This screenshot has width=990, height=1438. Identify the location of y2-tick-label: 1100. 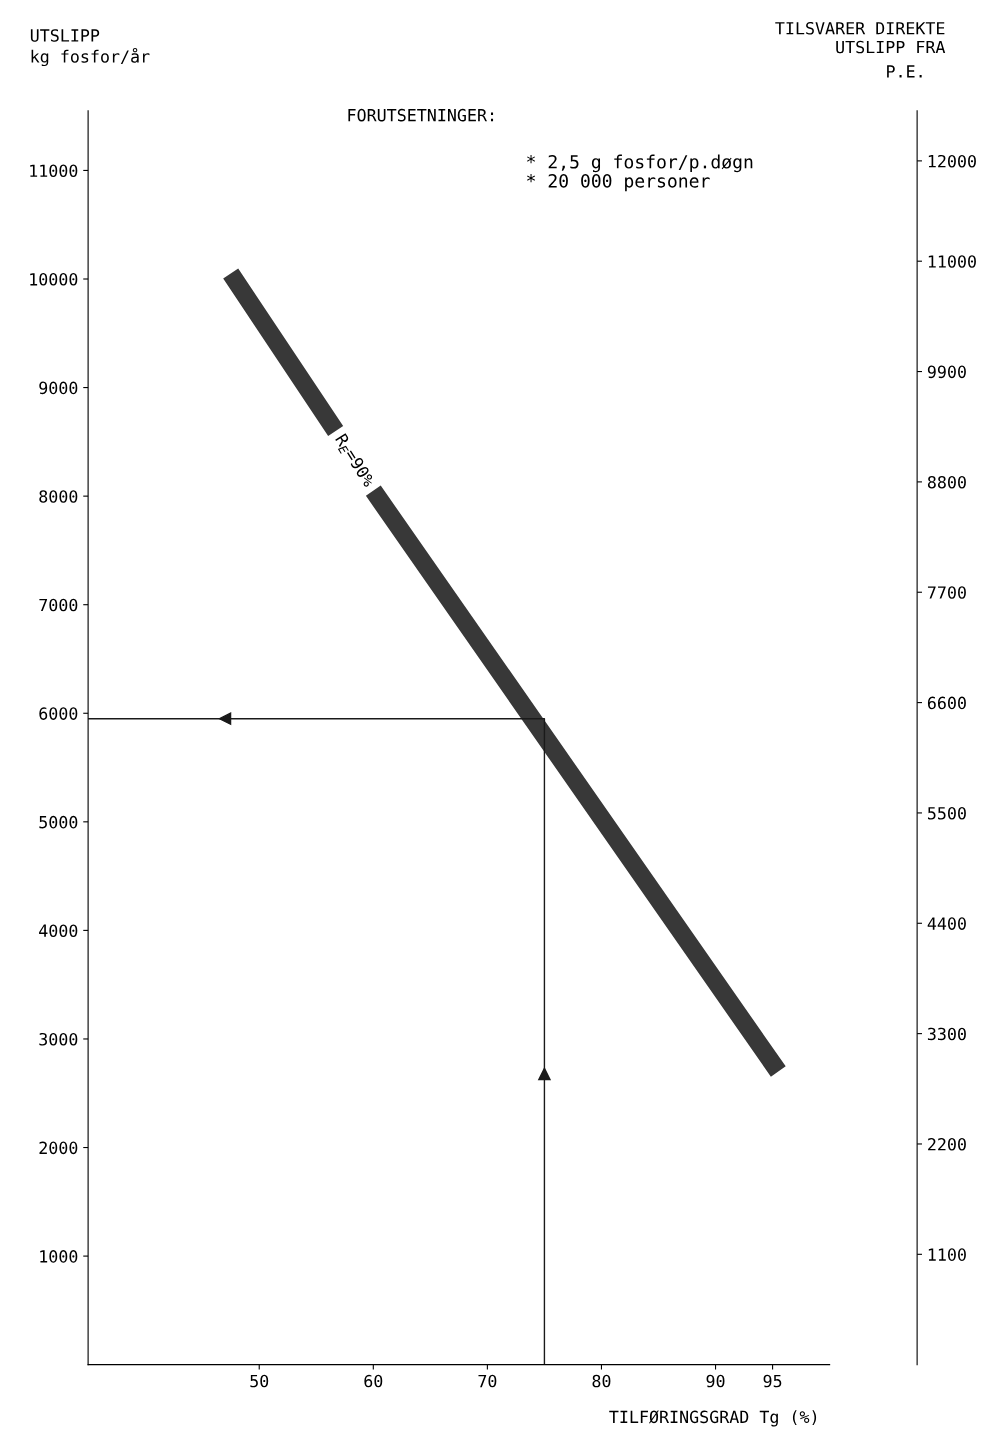
(947, 1254).